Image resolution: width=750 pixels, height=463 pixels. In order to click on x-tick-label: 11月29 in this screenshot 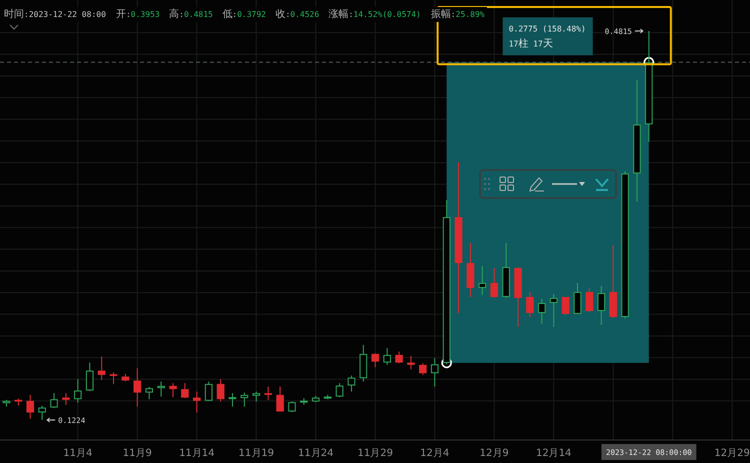, I will do `click(375, 453)`.